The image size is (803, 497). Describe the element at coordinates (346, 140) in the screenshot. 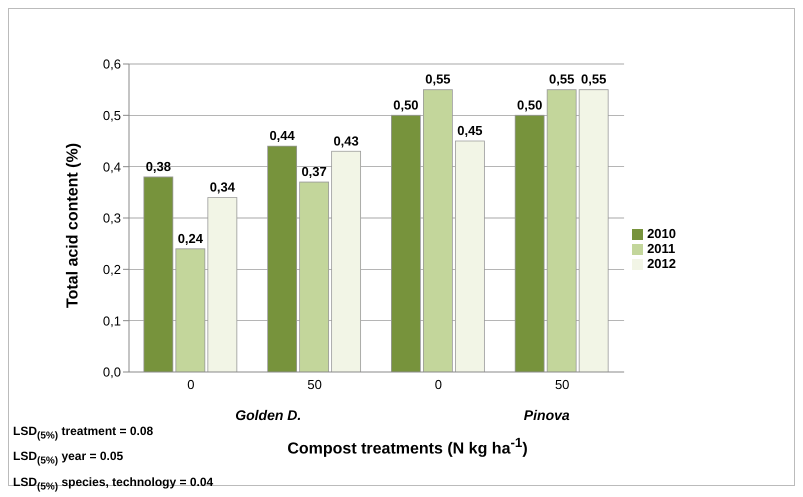

I see `data-label: 0,43` at that location.